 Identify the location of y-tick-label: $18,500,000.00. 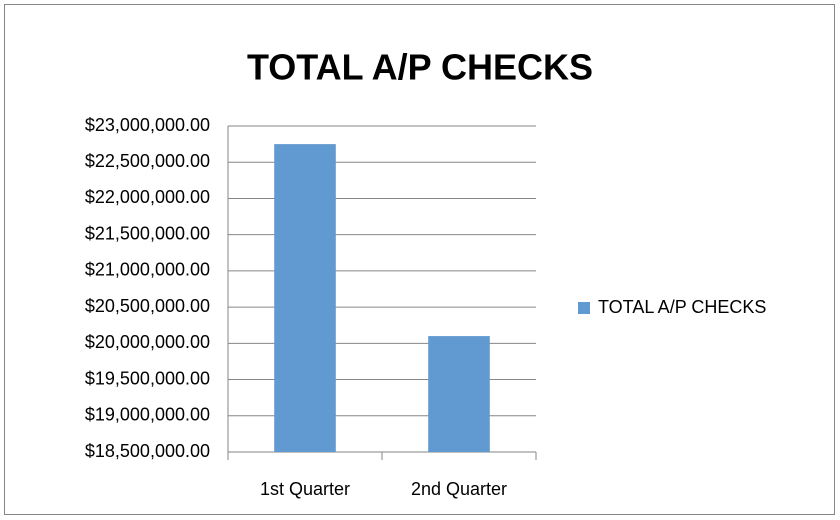
(147, 451).